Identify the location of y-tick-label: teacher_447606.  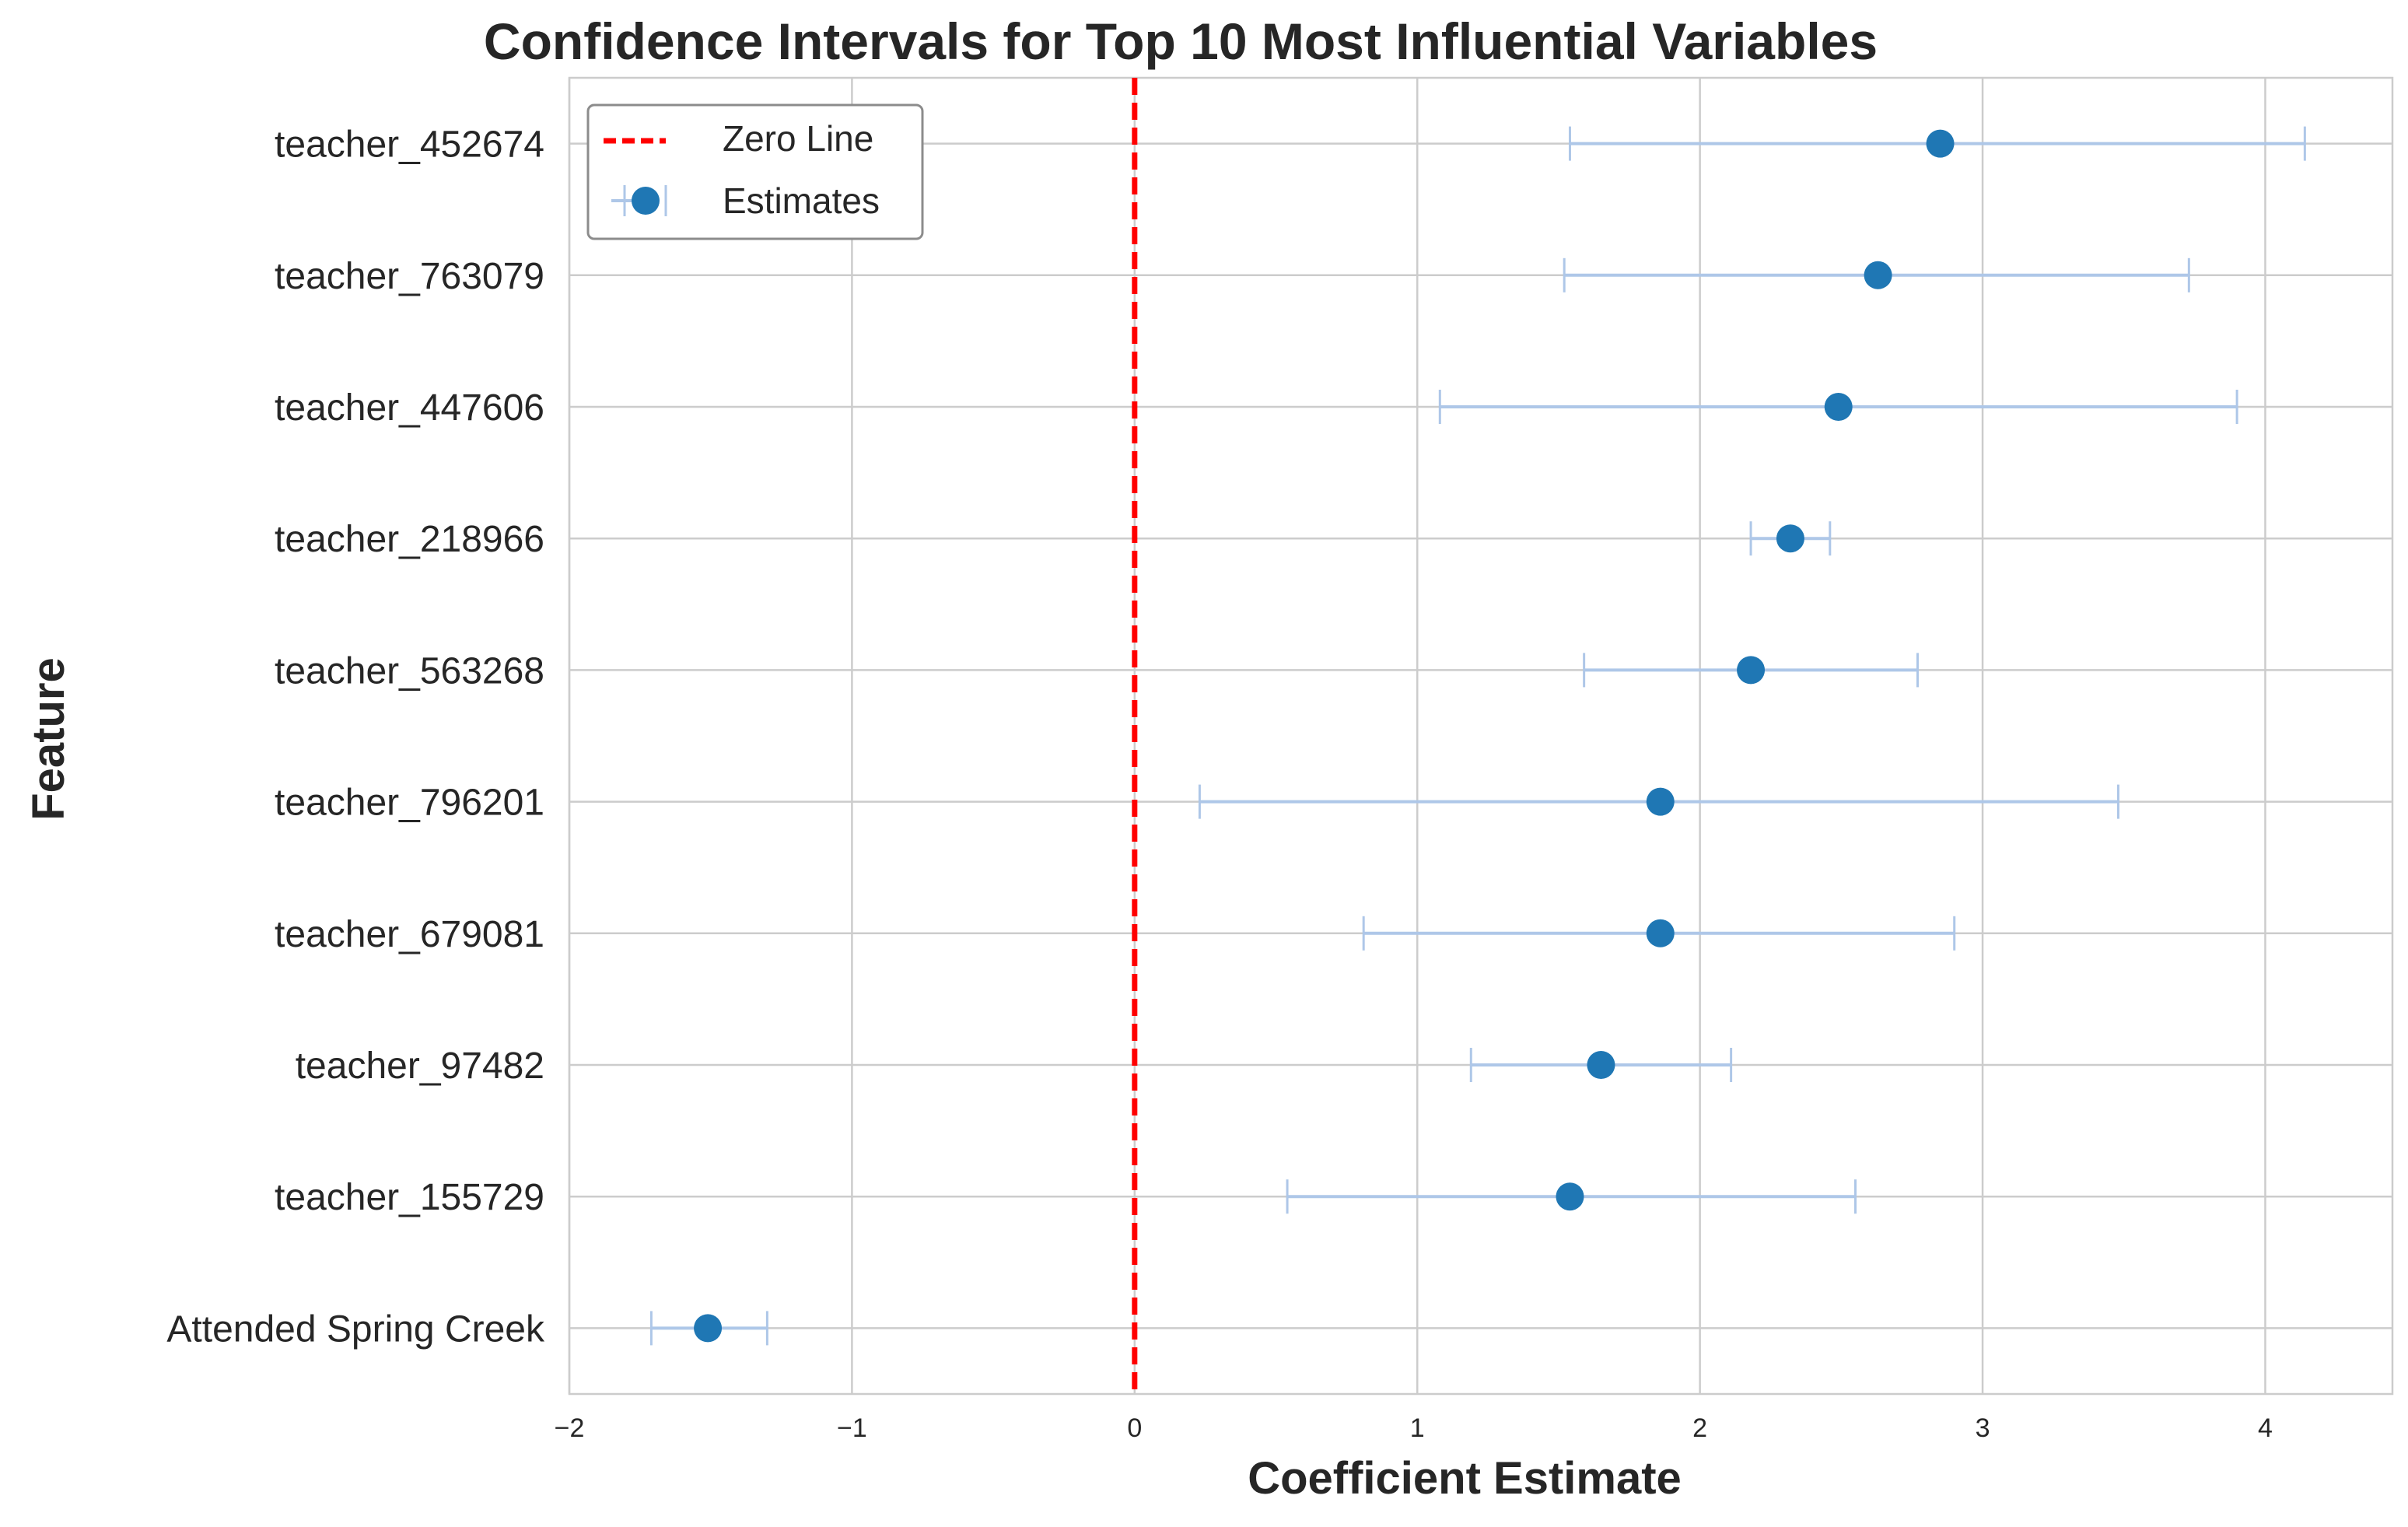
(409, 408).